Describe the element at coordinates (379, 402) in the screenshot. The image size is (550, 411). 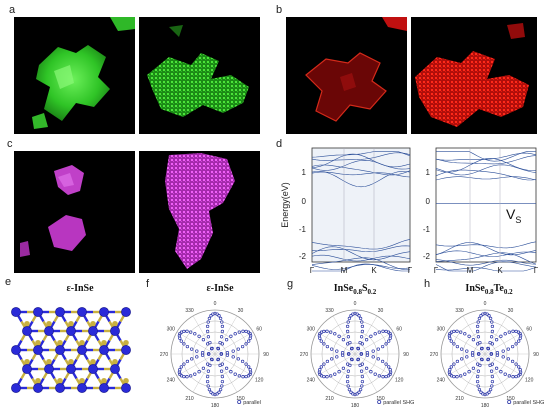
I see `legend-marker` at that location.